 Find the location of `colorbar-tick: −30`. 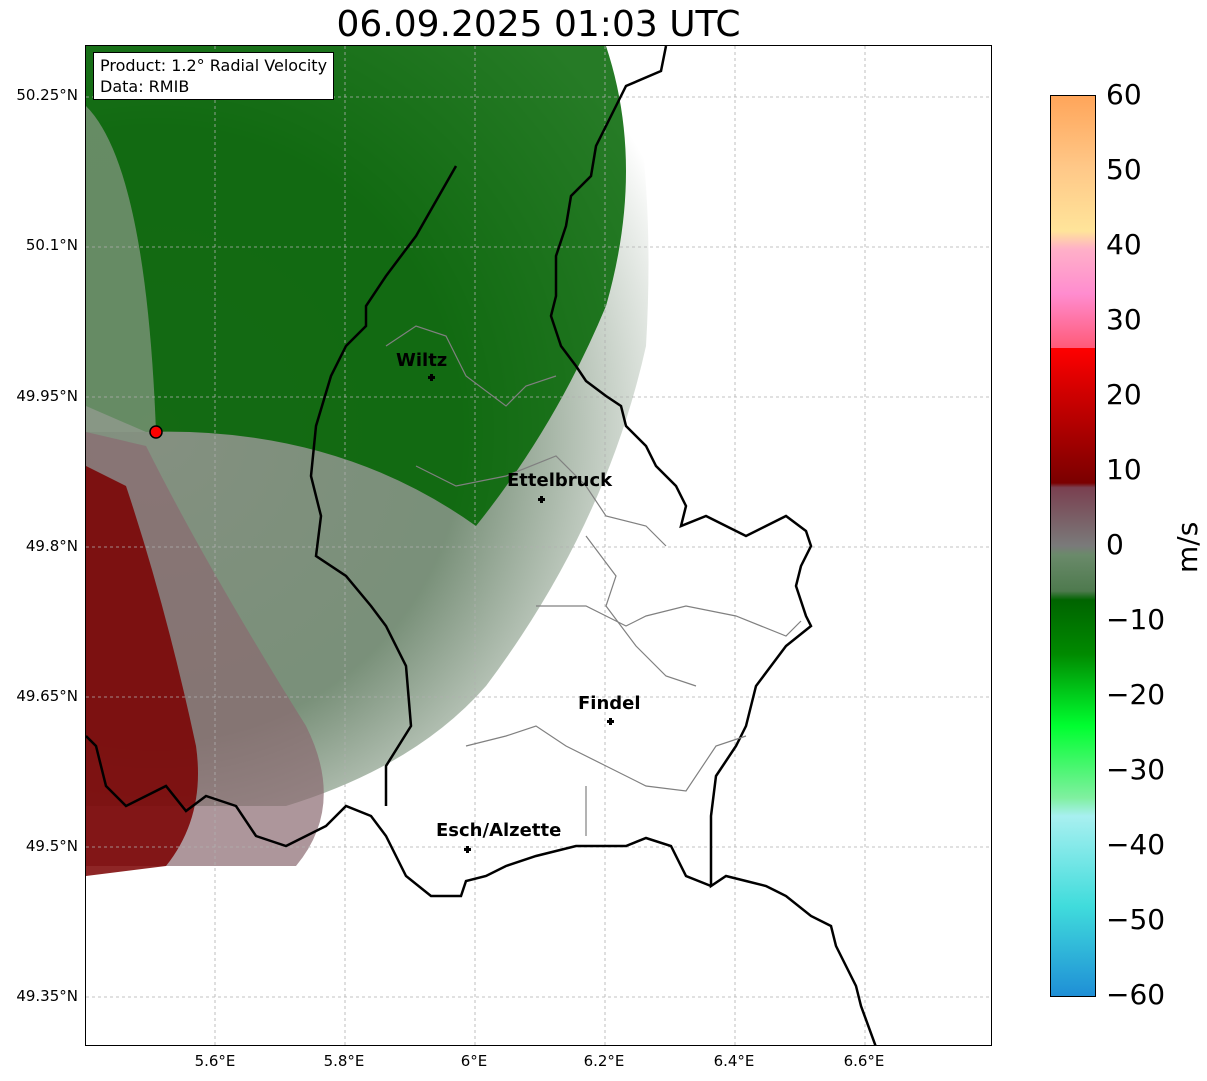

colorbar-tick: −30 is located at coordinates (1136, 769).